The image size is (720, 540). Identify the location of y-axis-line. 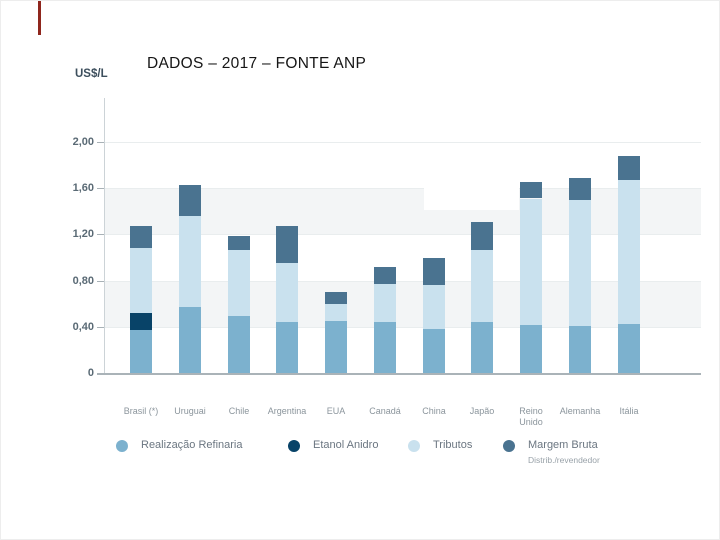
(104, 235).